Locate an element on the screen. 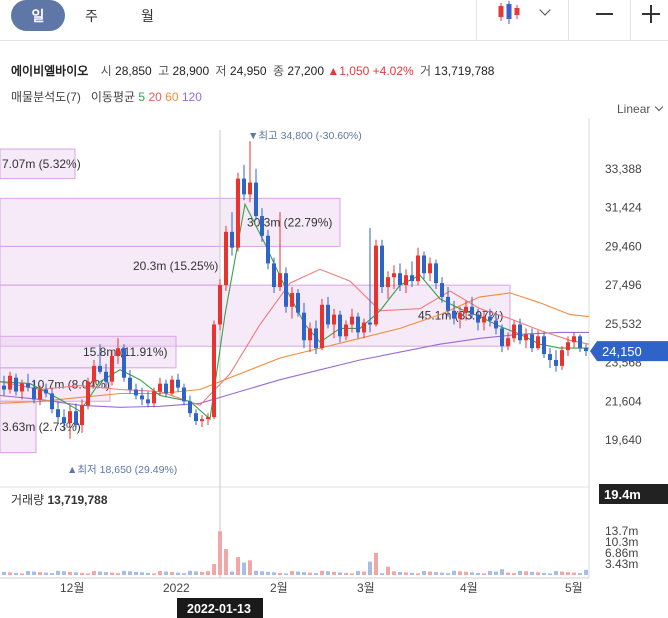  volume-label: 거 is located at coordinates (426, 71).